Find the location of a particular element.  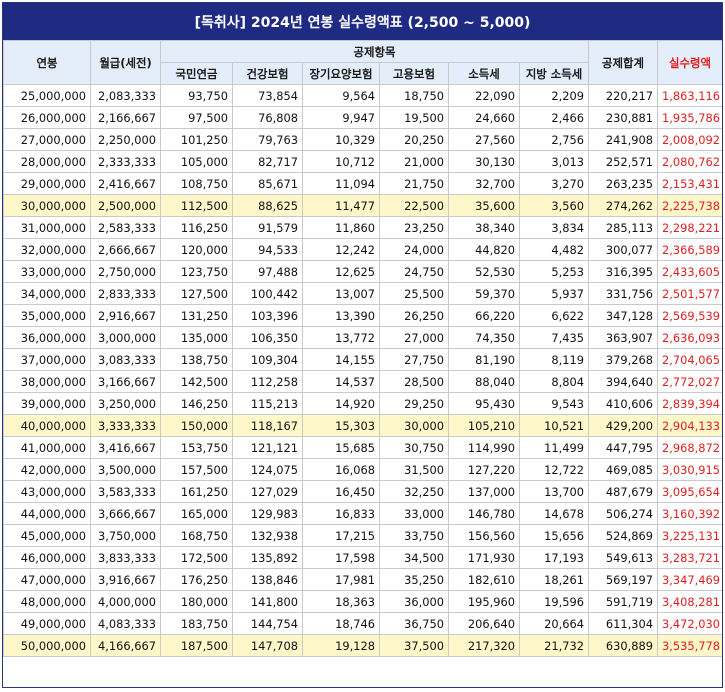

cell-annual-salary: 39,000,000 is located at coordinates (47, 403).